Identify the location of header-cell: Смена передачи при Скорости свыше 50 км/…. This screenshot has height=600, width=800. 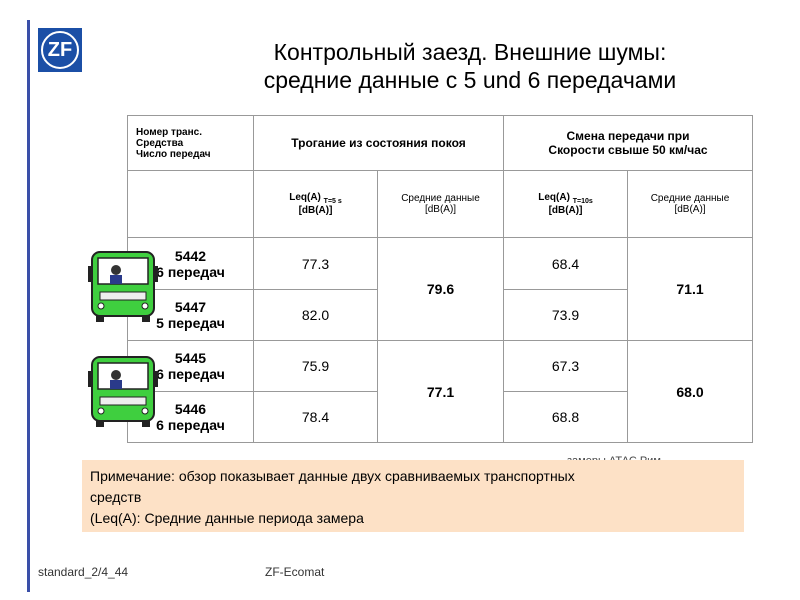
(628, 143).